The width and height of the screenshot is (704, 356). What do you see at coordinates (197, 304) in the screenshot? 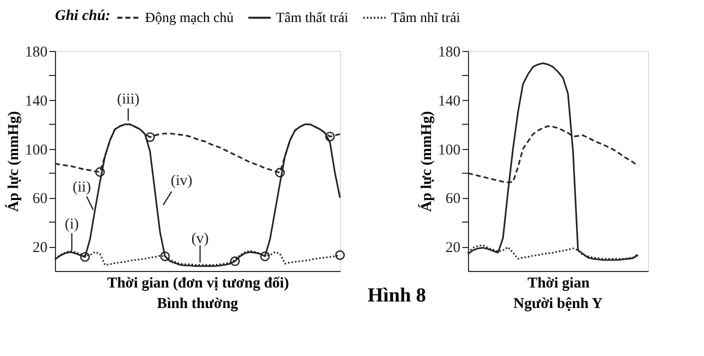
I see `text: Bình thường` at bounding box center [197, 304].